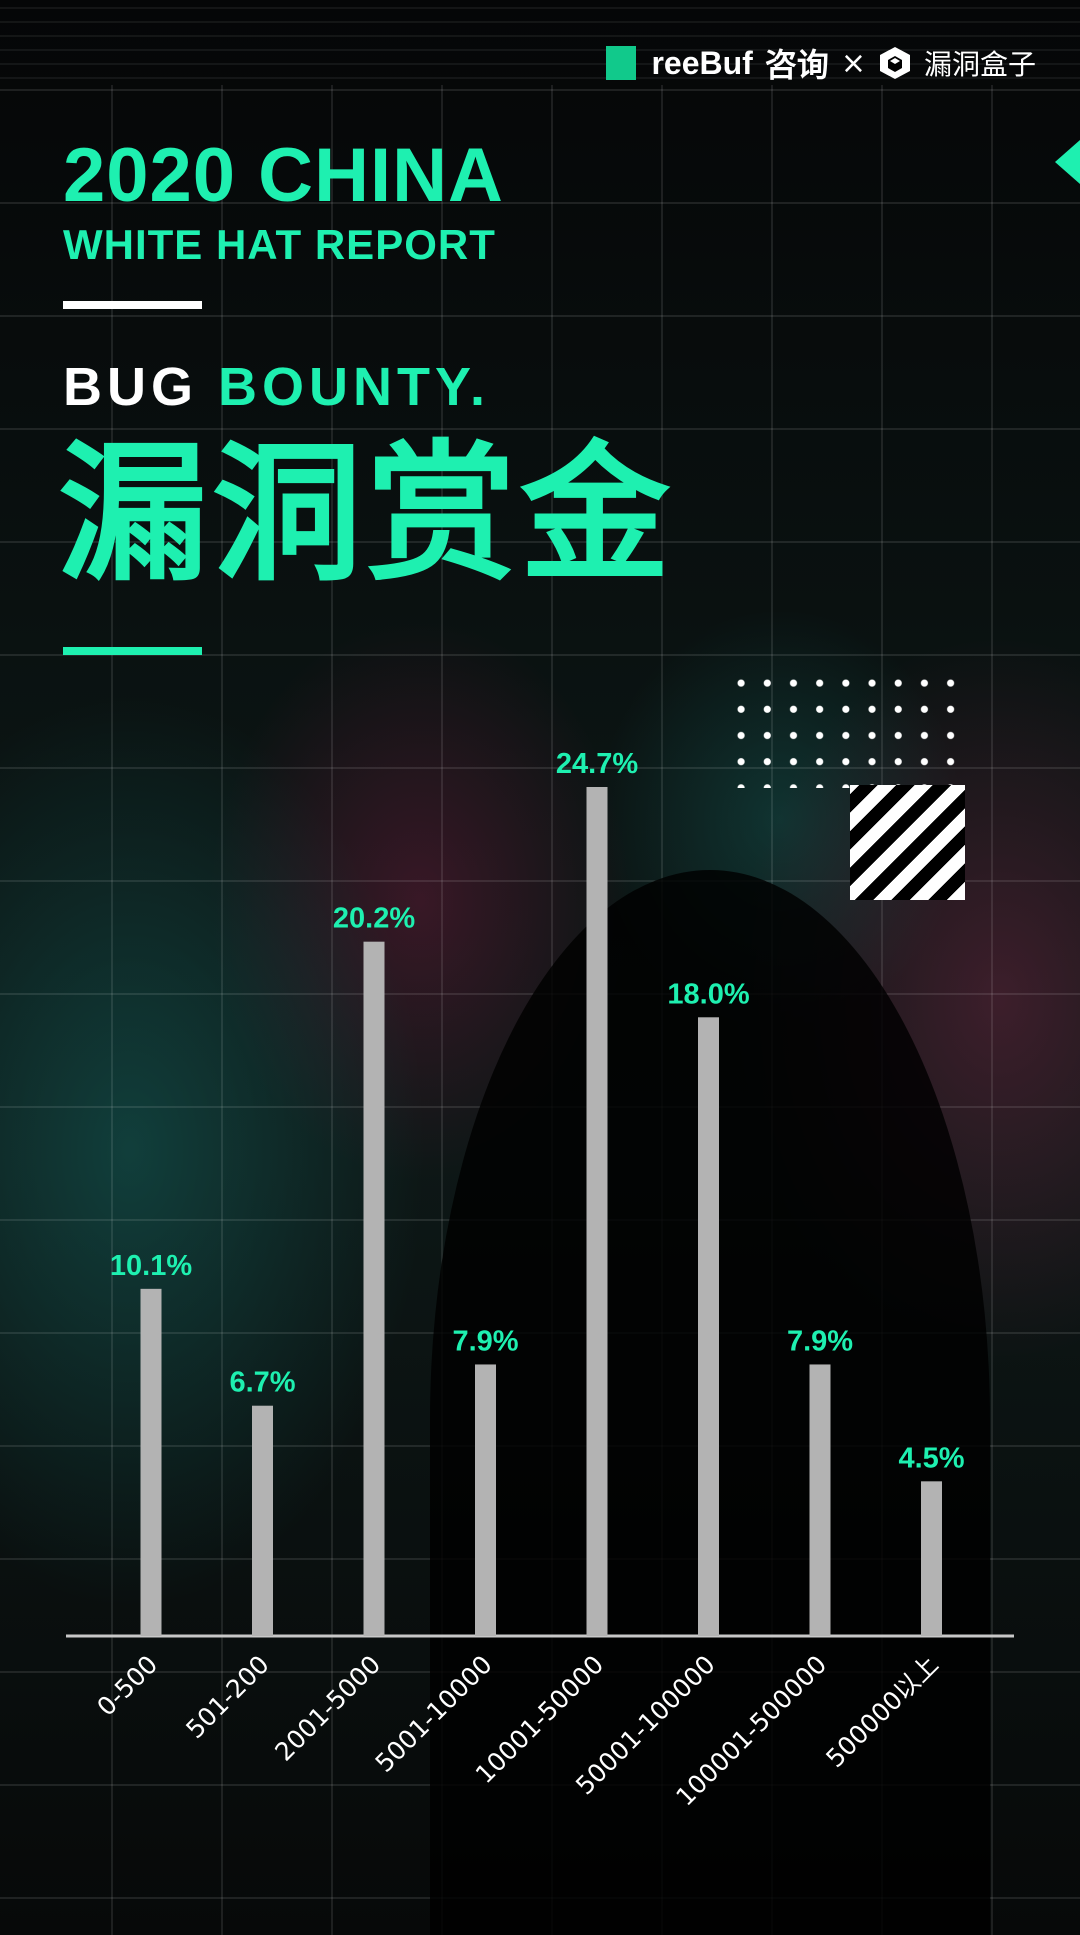 The image size is (1080, 1935). What do you see at coordinates (279, 244) in the screenshot?
I see `report-subtitle: WHITE HAT REPORT` at bounding box center [279, 244].